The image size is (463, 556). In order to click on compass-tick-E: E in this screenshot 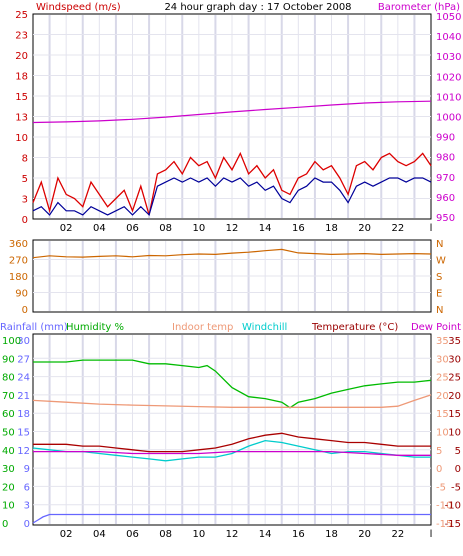, I will do `click(439, 294)`.